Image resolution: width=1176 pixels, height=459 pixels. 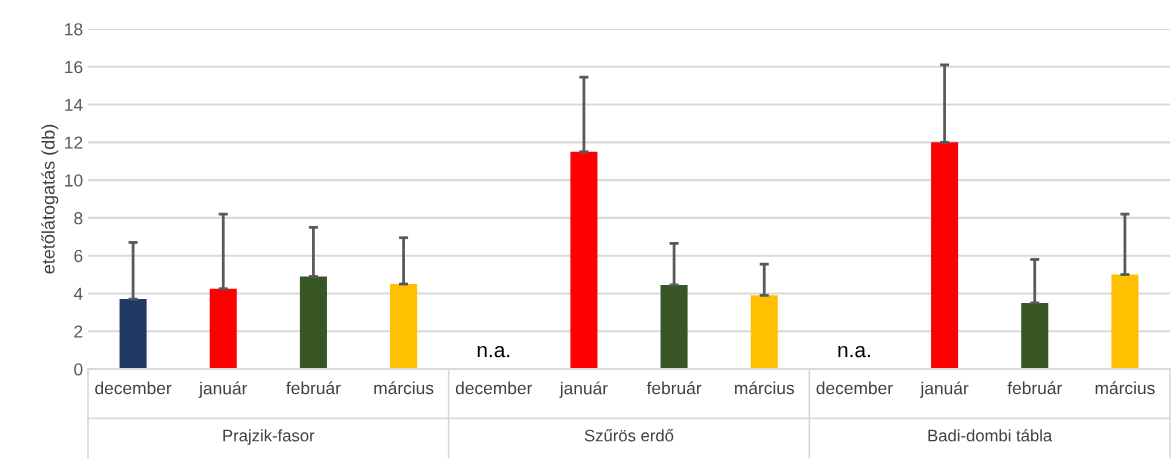 What do you see at coordinates (269, 437) in the screenshot?
I see `text: Prajzik-fasor` at bounding box center [269, 437].